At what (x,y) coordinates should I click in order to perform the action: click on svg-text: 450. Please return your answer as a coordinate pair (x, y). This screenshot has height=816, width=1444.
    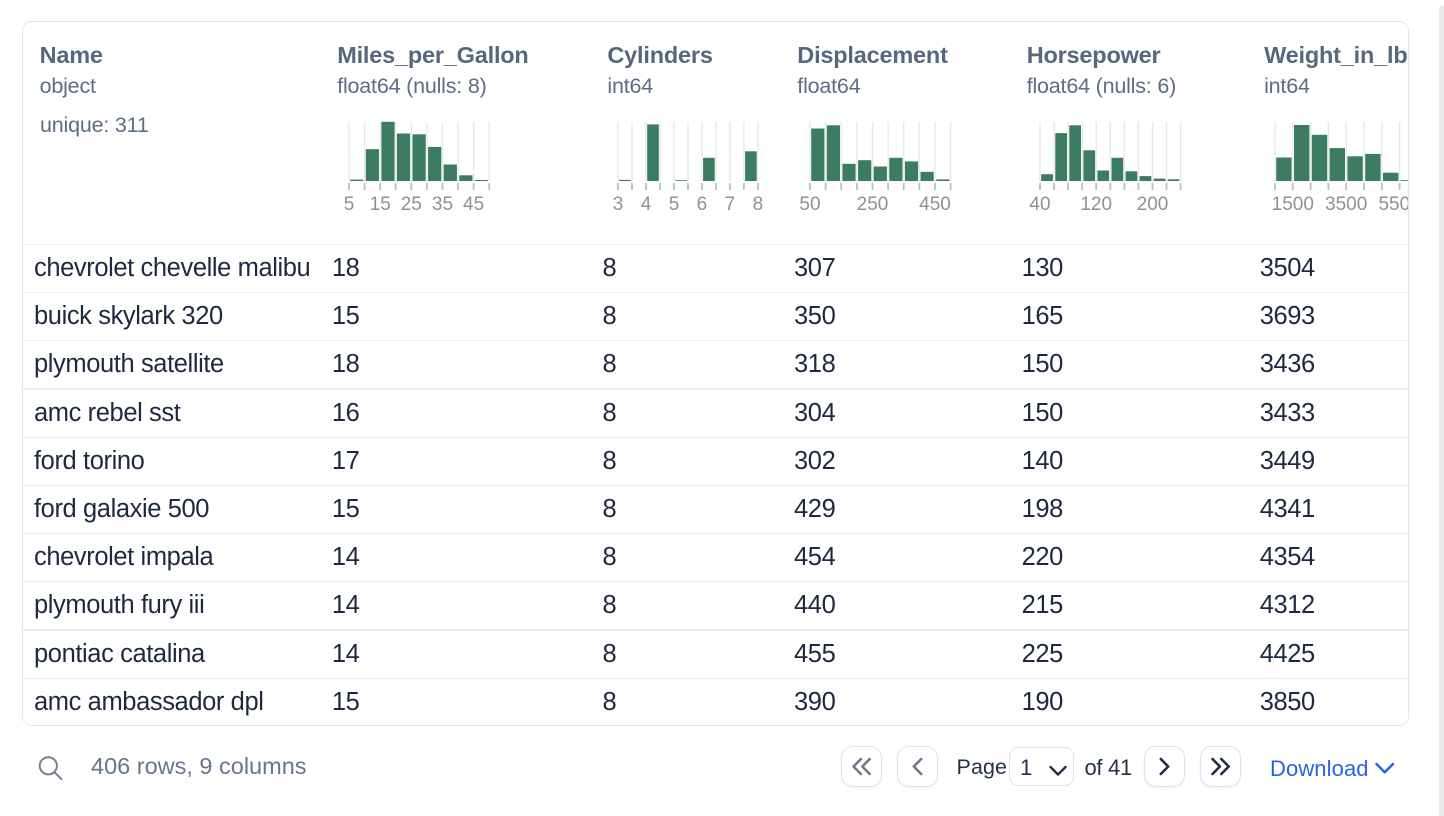
    Looking at the image, I should click on (935, 204).